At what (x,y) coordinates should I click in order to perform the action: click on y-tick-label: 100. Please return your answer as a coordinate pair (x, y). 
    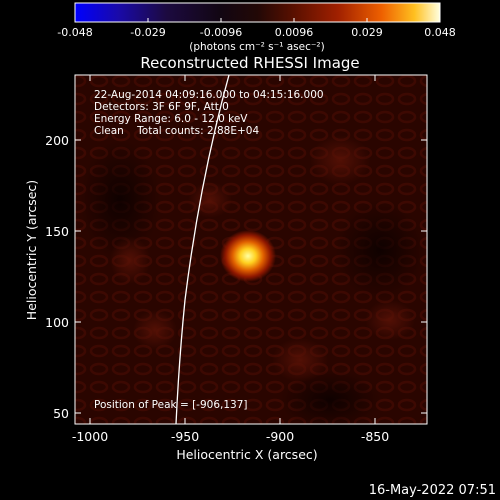
    Looking at the image, I should click on (57, 322).